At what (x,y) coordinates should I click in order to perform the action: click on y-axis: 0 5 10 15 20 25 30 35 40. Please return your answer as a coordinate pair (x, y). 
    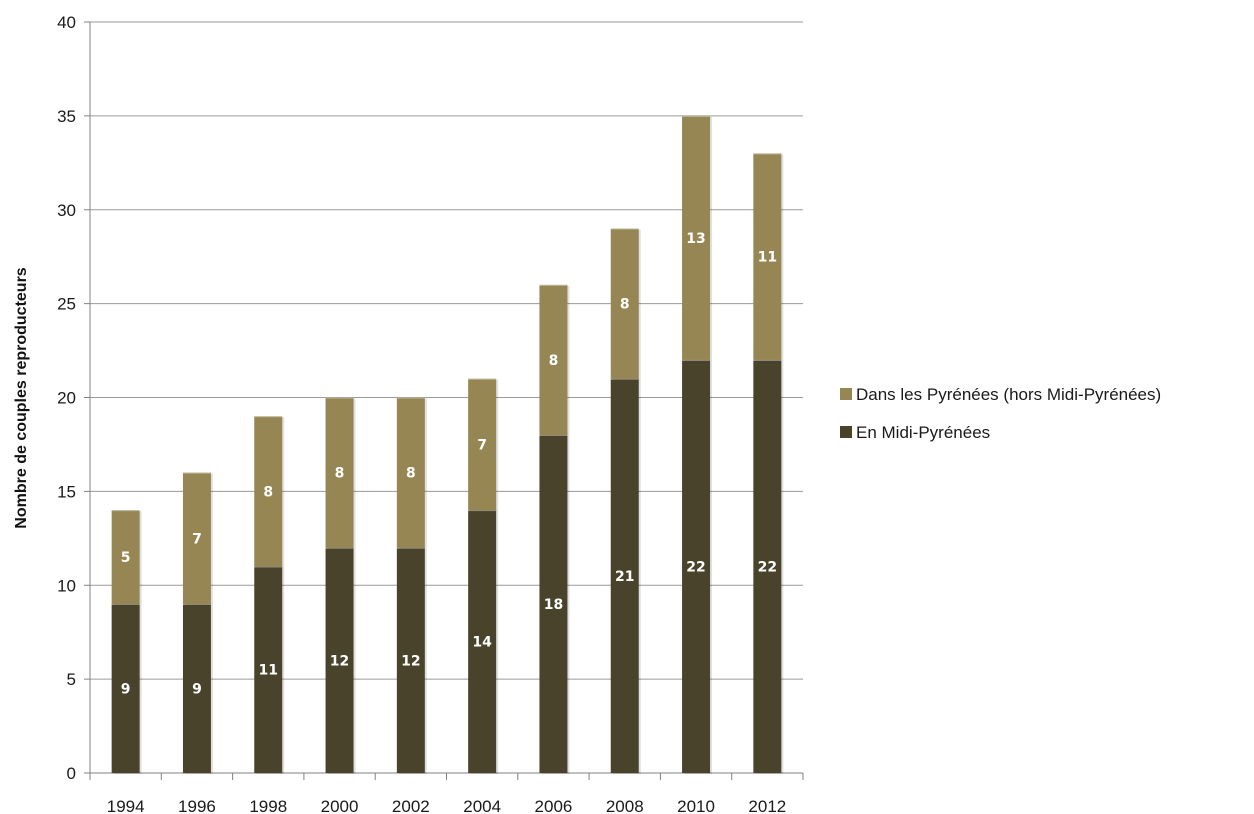
    Looking at the image, I should click on (74, 398).